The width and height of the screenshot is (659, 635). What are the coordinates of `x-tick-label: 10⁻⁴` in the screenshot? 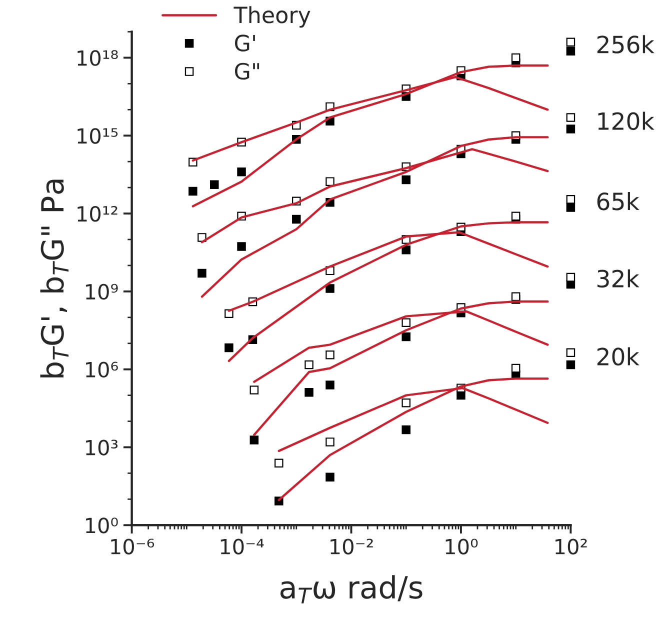 It's located at (242, 546).